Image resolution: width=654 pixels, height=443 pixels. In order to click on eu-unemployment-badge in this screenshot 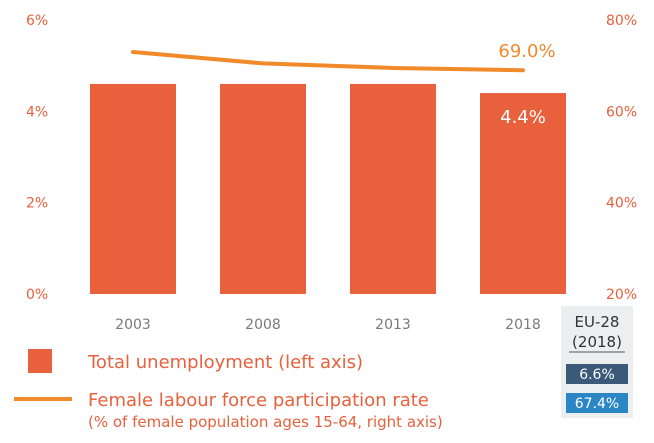, I will do `click(597, 374)`.